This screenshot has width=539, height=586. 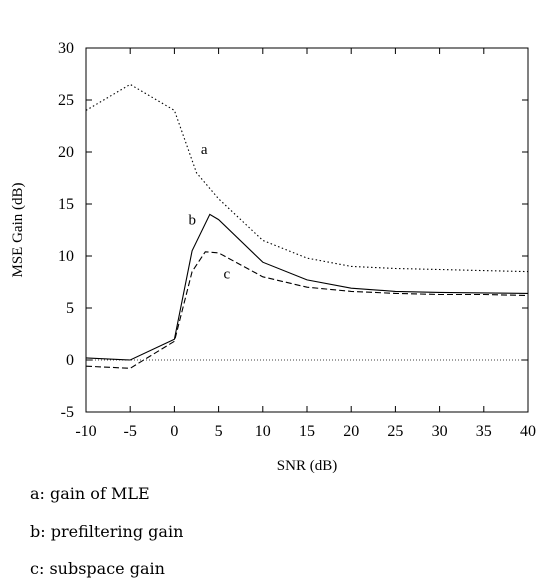 I want to click on y-tick-label: -5, so click(x=67, y=412).